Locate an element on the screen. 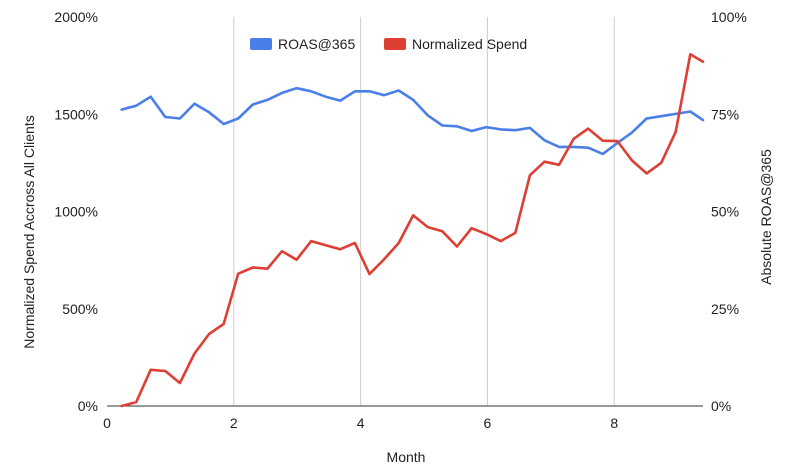 The image size is (800, 470). x-tick-label: 6 is located at coordinates (488, 423).